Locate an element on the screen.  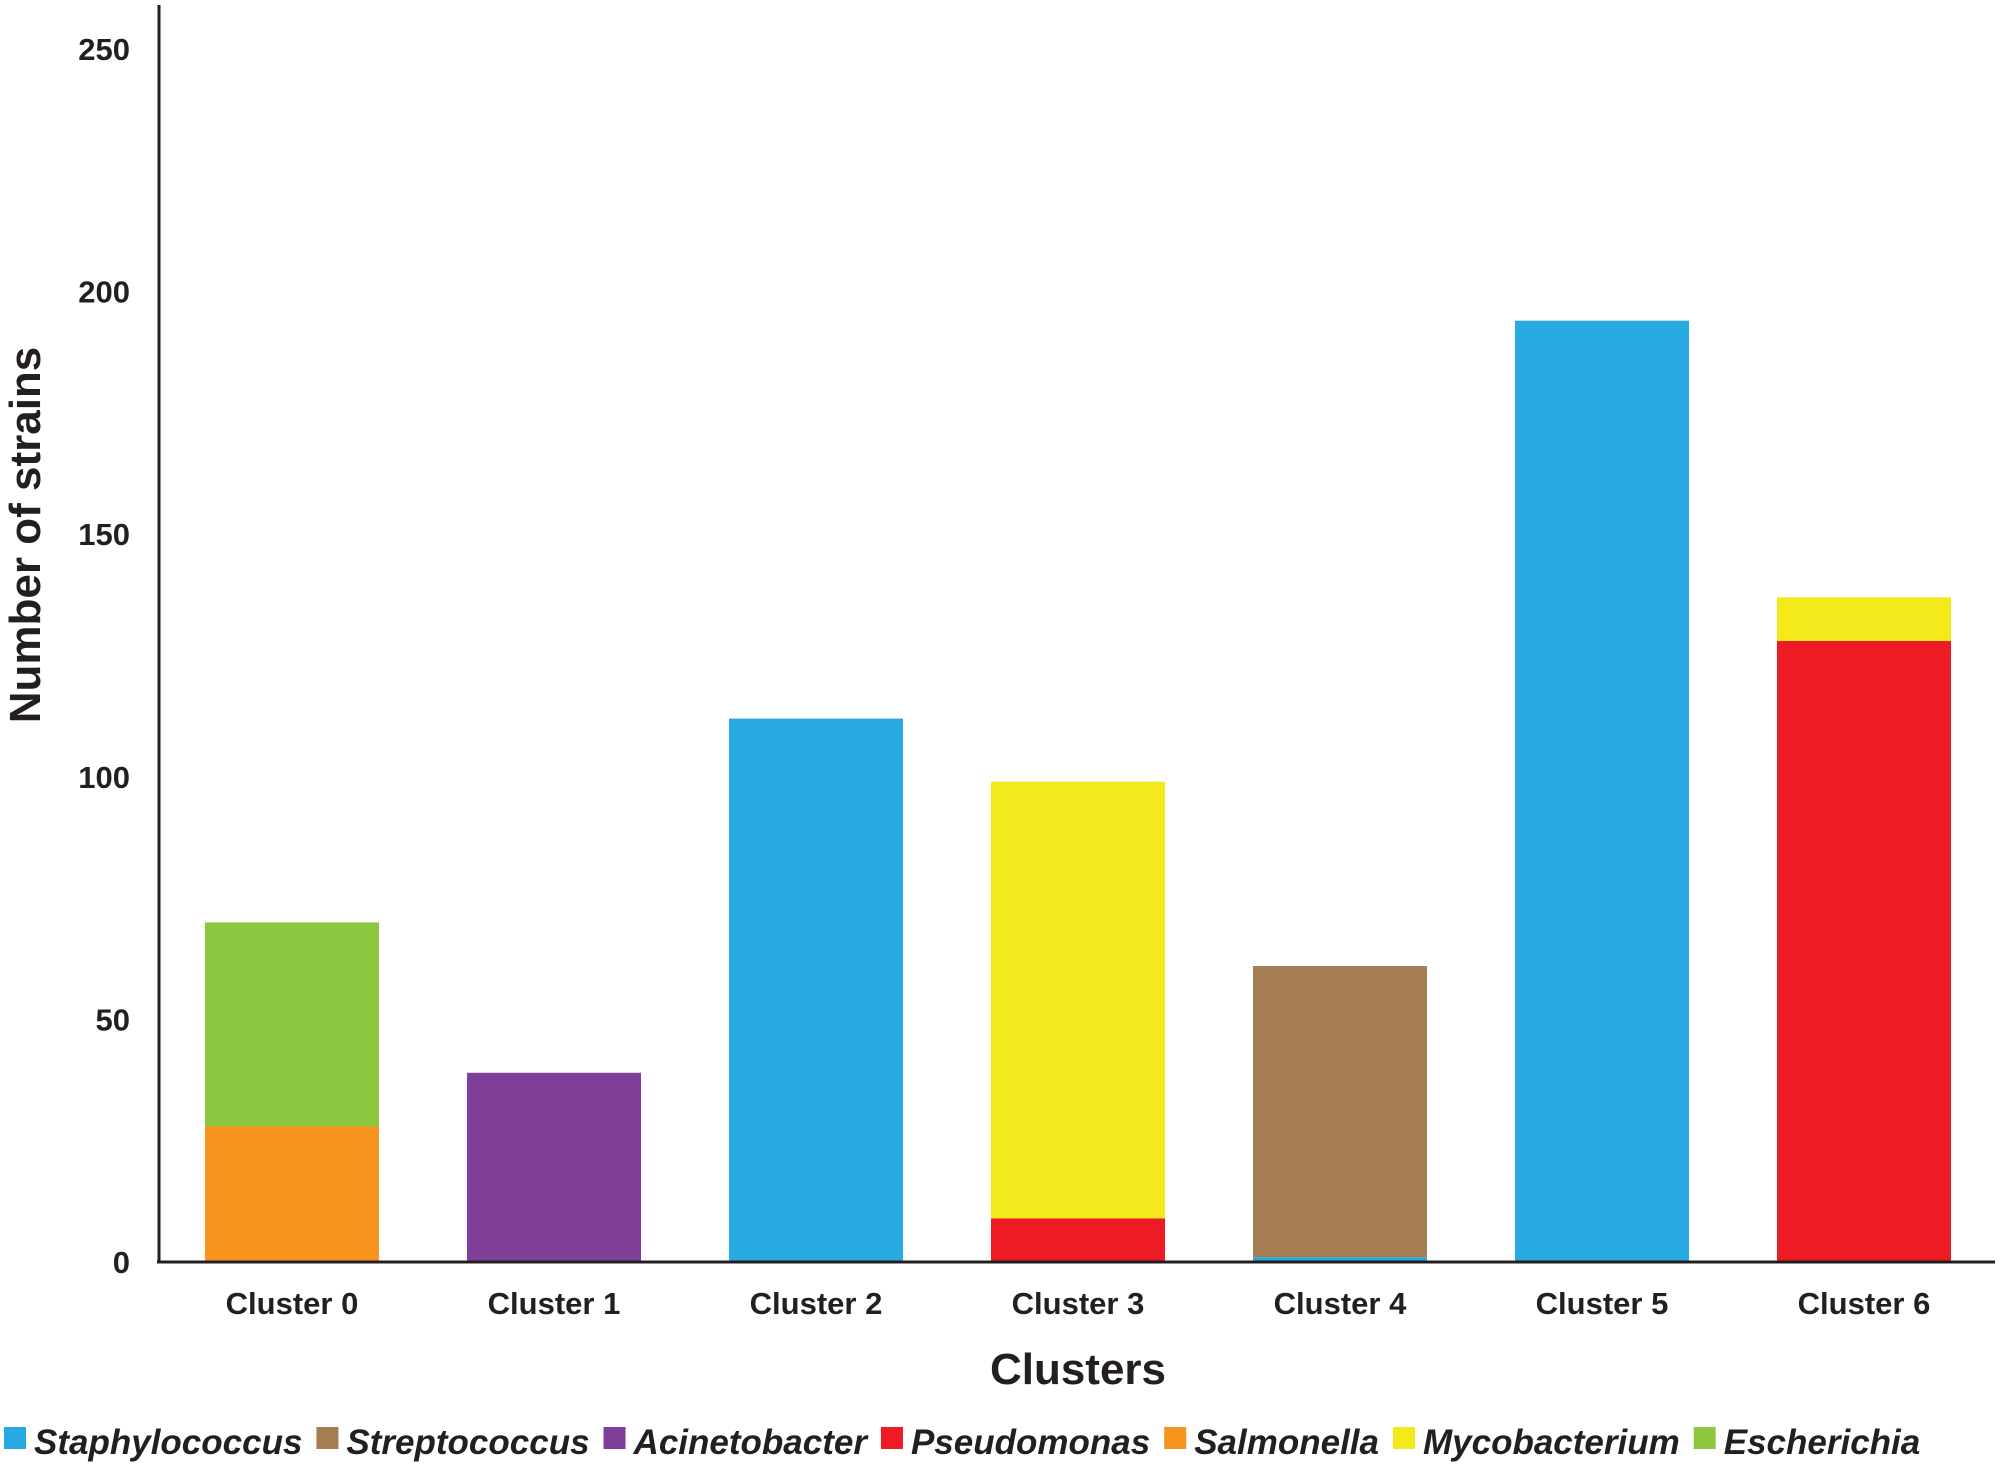
legend-label-acinetobacter: Acinetobacter is located at coordinates (751, 1442).